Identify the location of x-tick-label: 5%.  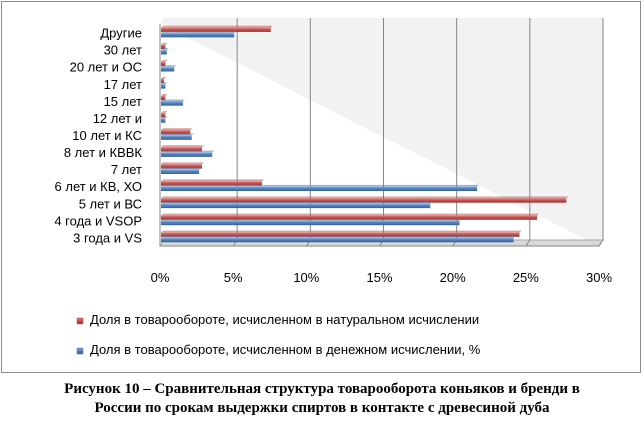
(233, 277).